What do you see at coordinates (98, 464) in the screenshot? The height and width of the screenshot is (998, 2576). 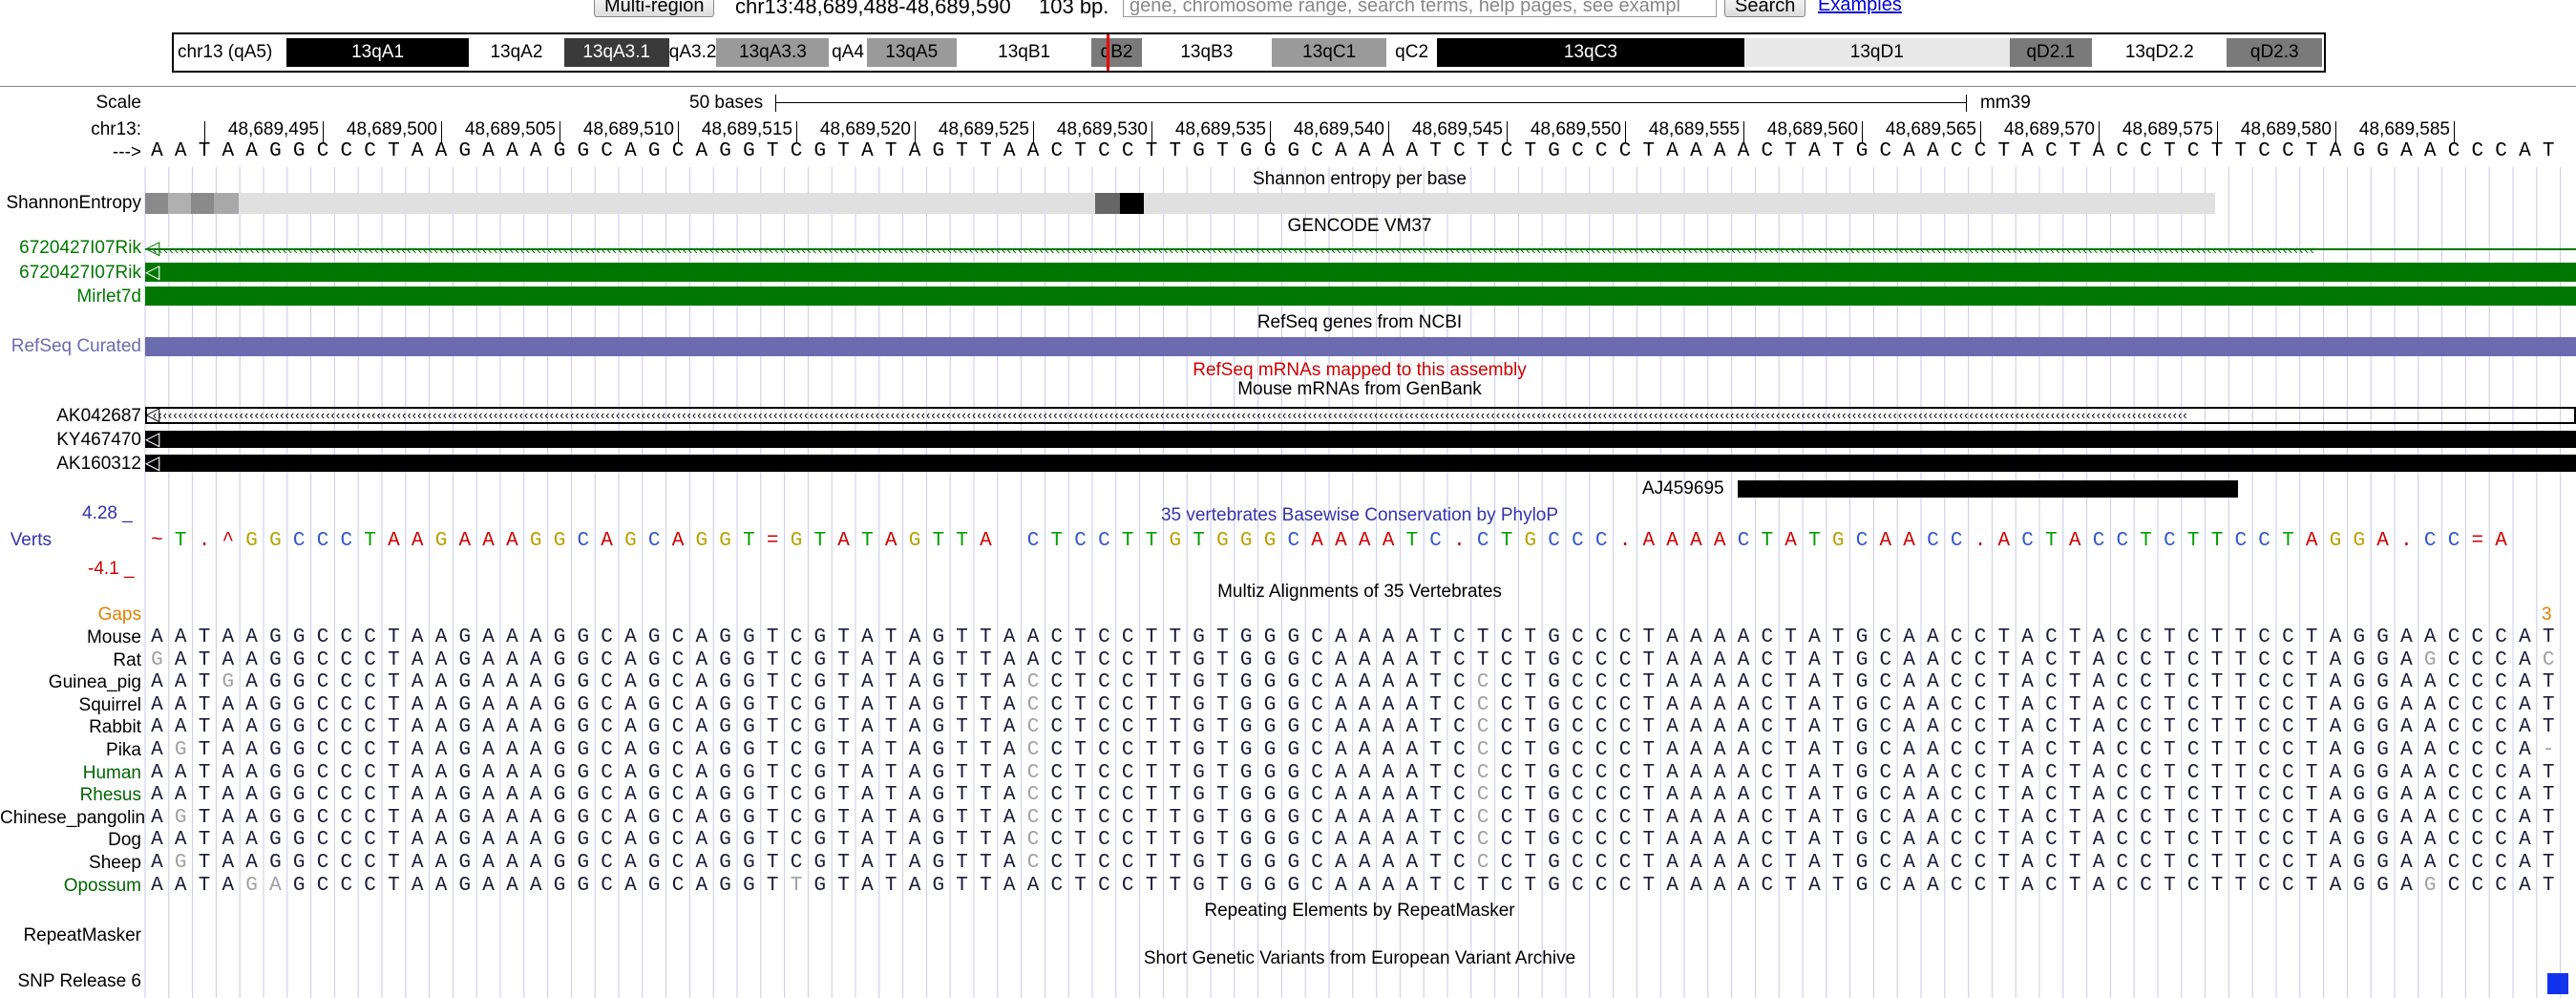 I see `mrna-label: AK160312` at bounding box center [98, 464].